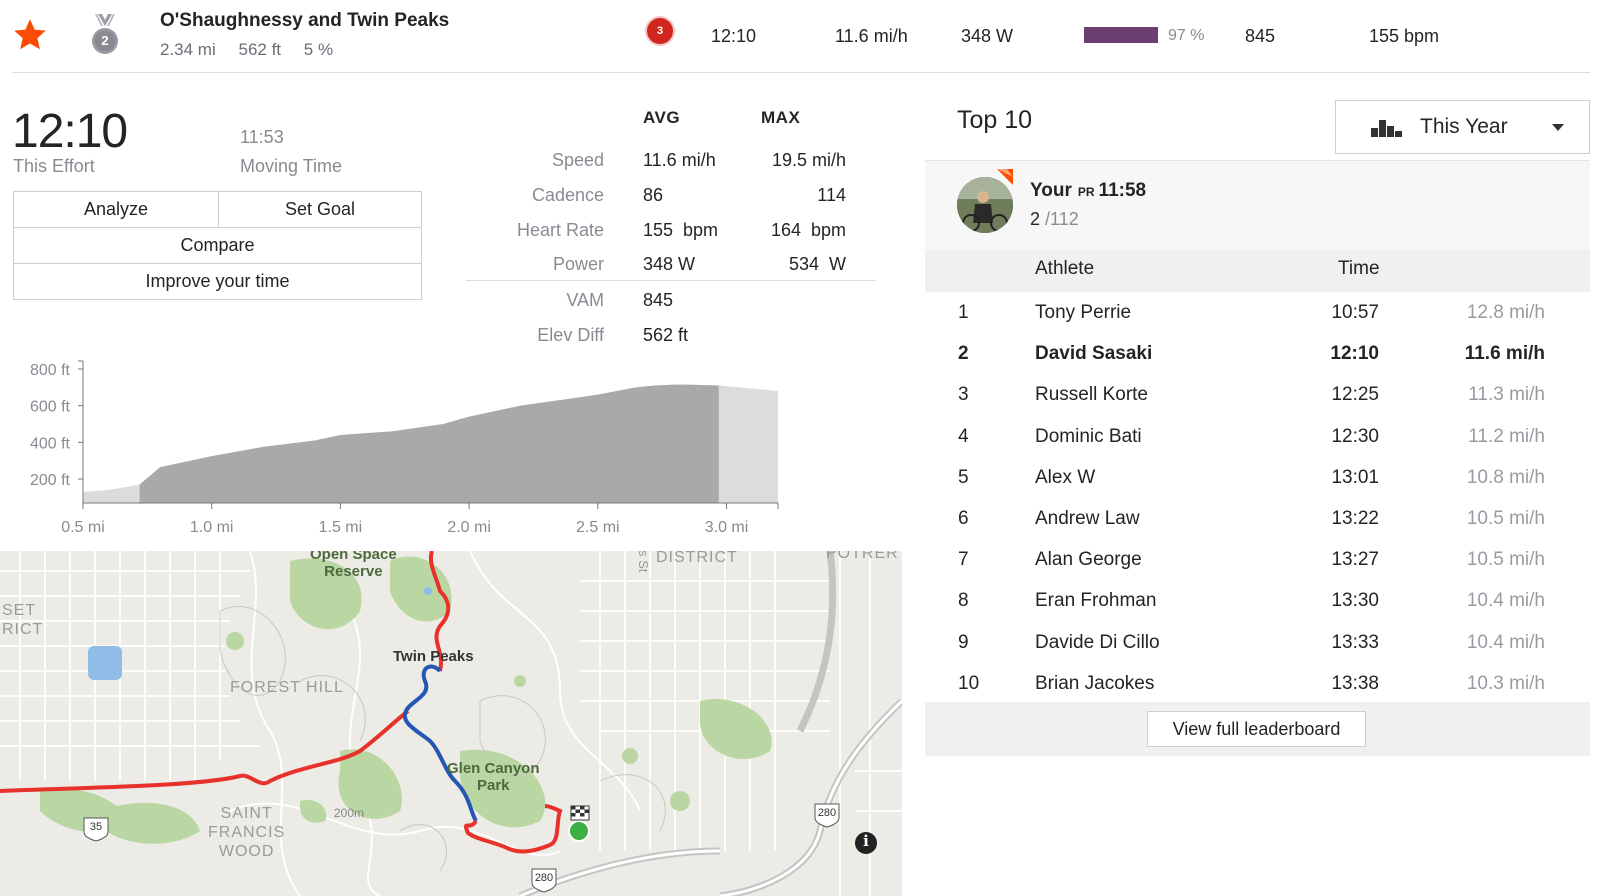 Image resolution: width=1600 pixels, height=896 pixels. I want to click on athlete-name: Davide Di Cillo, so click(1097, 642).